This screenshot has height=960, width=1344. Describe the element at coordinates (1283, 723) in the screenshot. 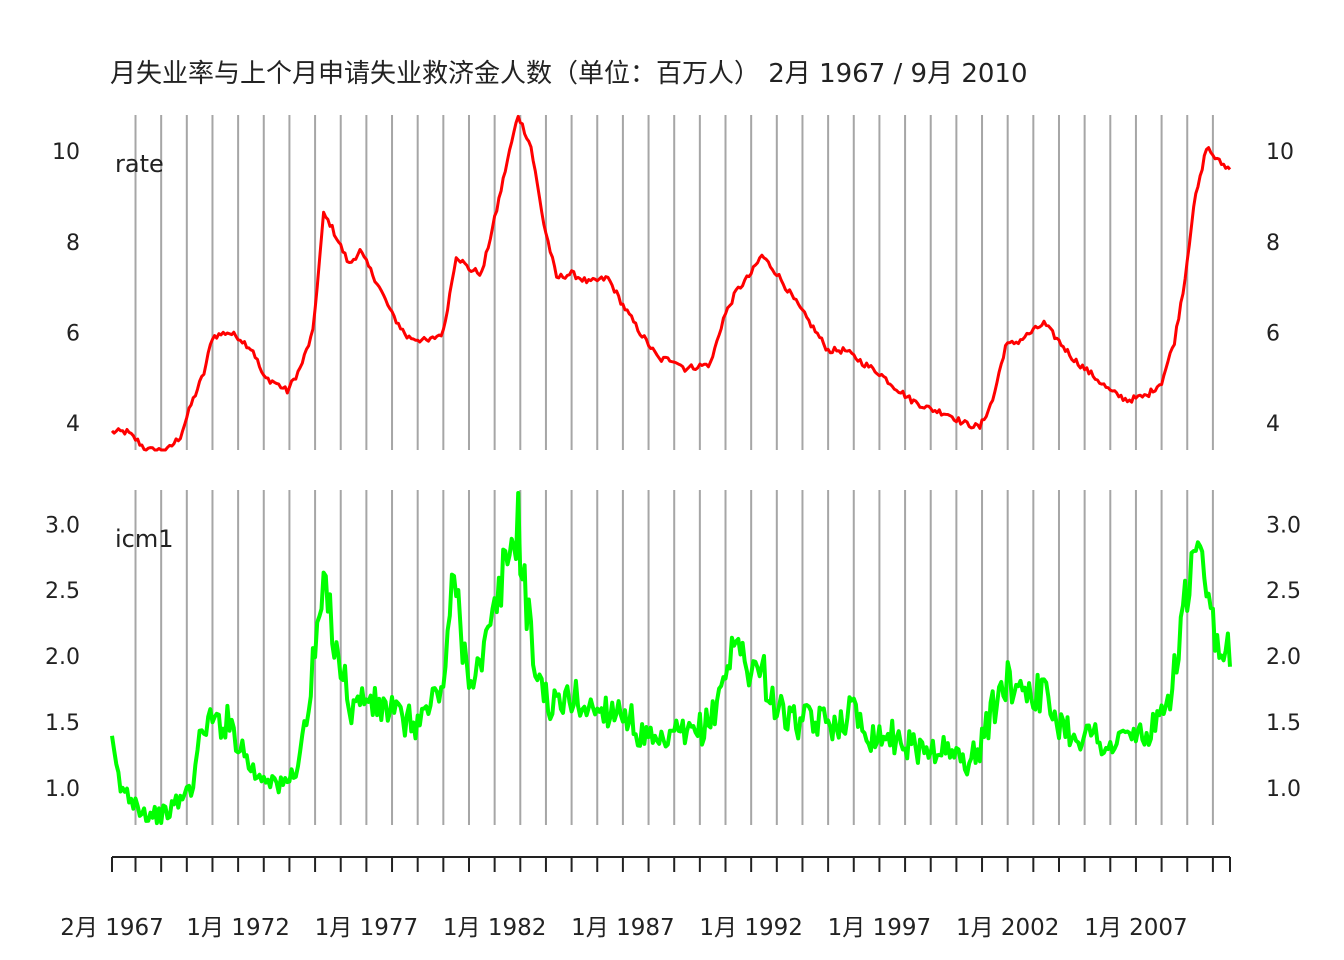

I see `y-tick-label-right: 1.5` at that location.